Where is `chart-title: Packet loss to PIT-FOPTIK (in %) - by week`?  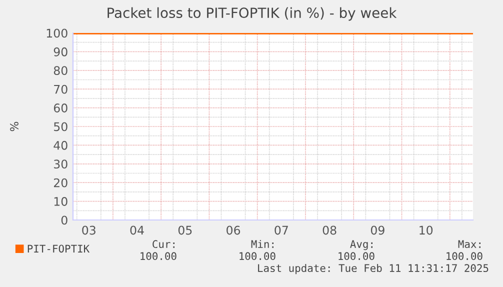
chart-title: Packet loss to PIT-FOPTIK (in %) - by week is located at coordinates (252, 14).